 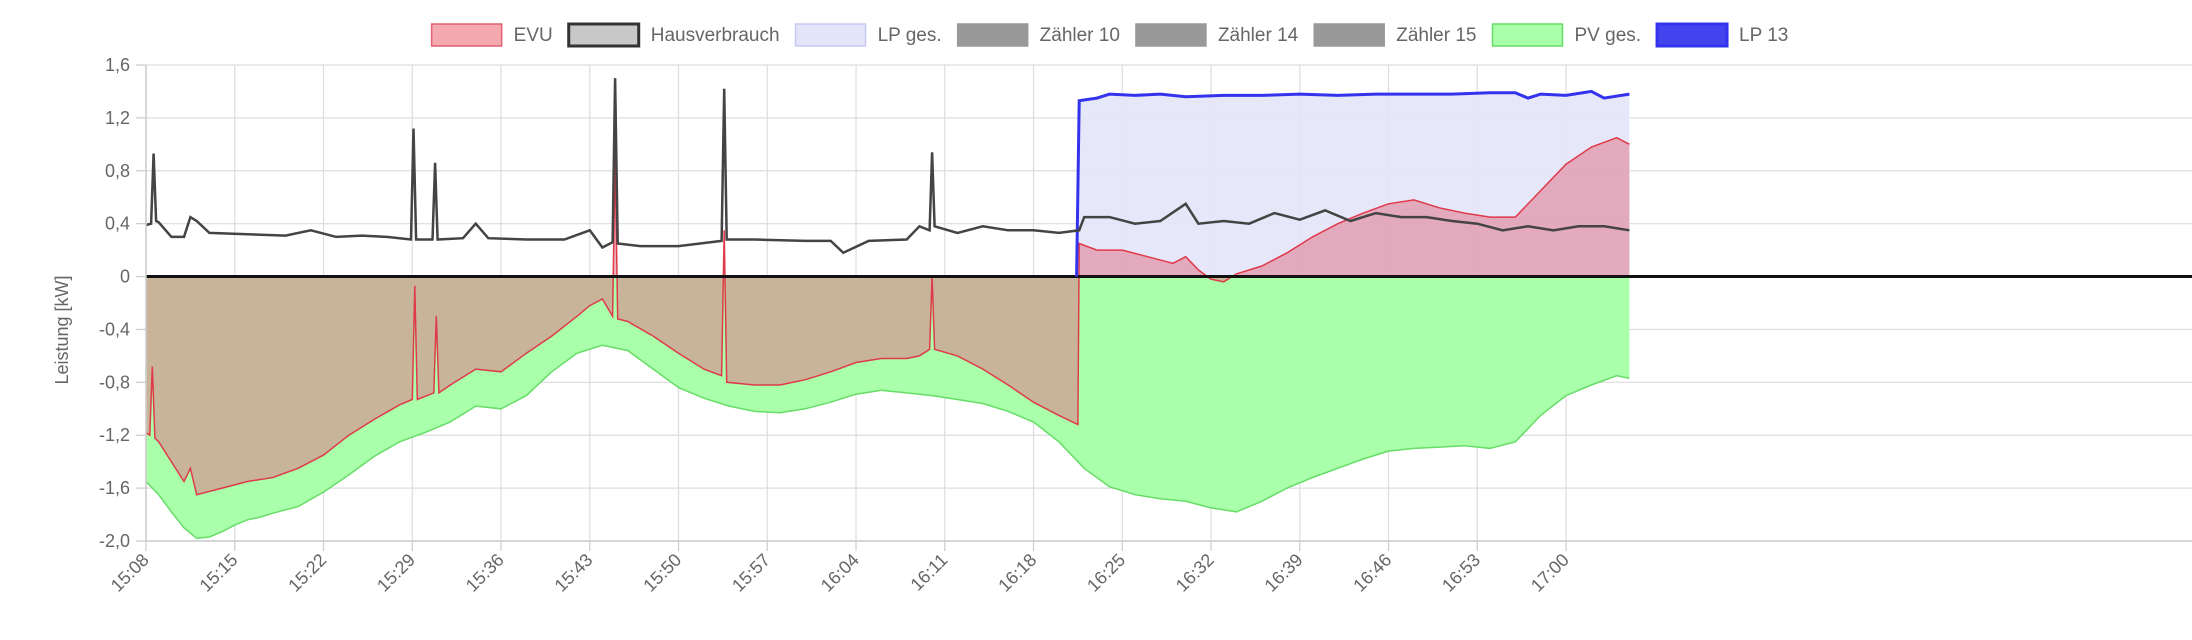 I want to click on y-tick-label: 1,6, so click(x=117, y=65).